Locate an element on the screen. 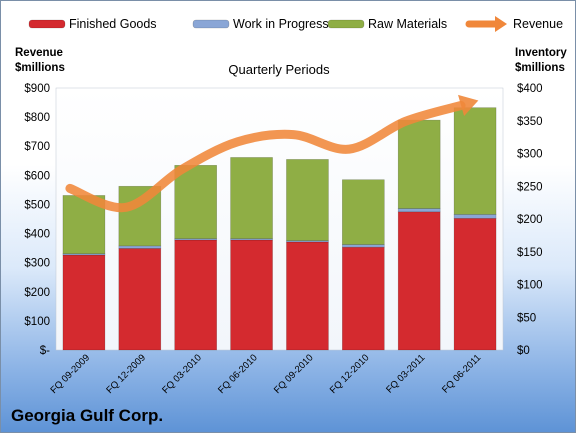 This screenshot has height=433, width=576. right-tick-label: $250 is located at coordinates (530, 187).